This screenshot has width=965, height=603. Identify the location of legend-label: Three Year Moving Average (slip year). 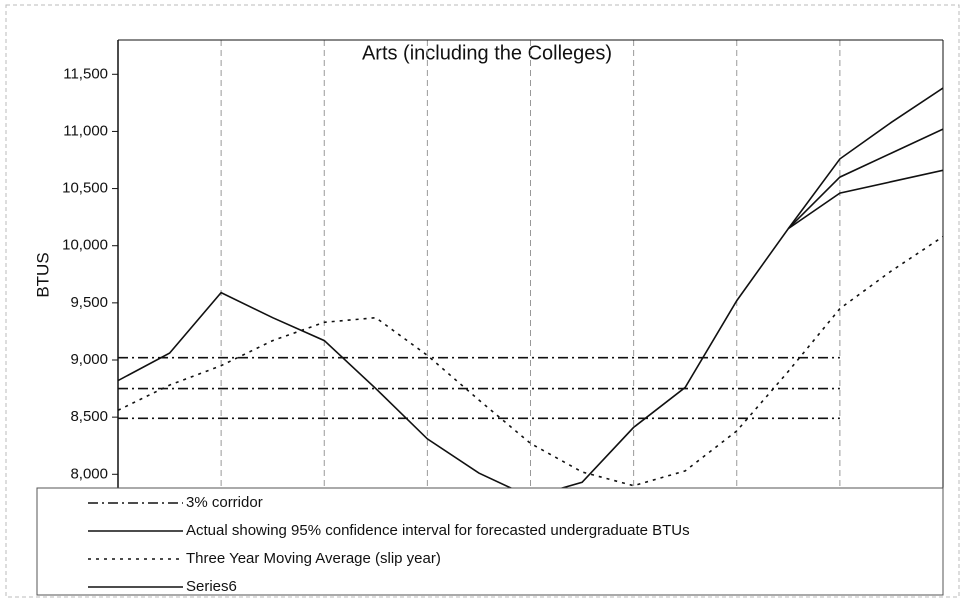
(313, 558).